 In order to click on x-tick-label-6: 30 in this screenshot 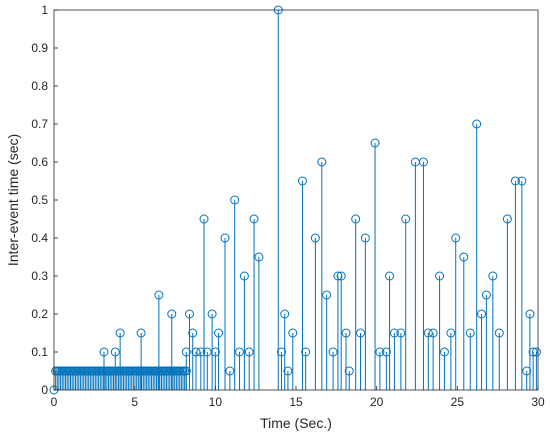, I will do `click(538, 402)`.